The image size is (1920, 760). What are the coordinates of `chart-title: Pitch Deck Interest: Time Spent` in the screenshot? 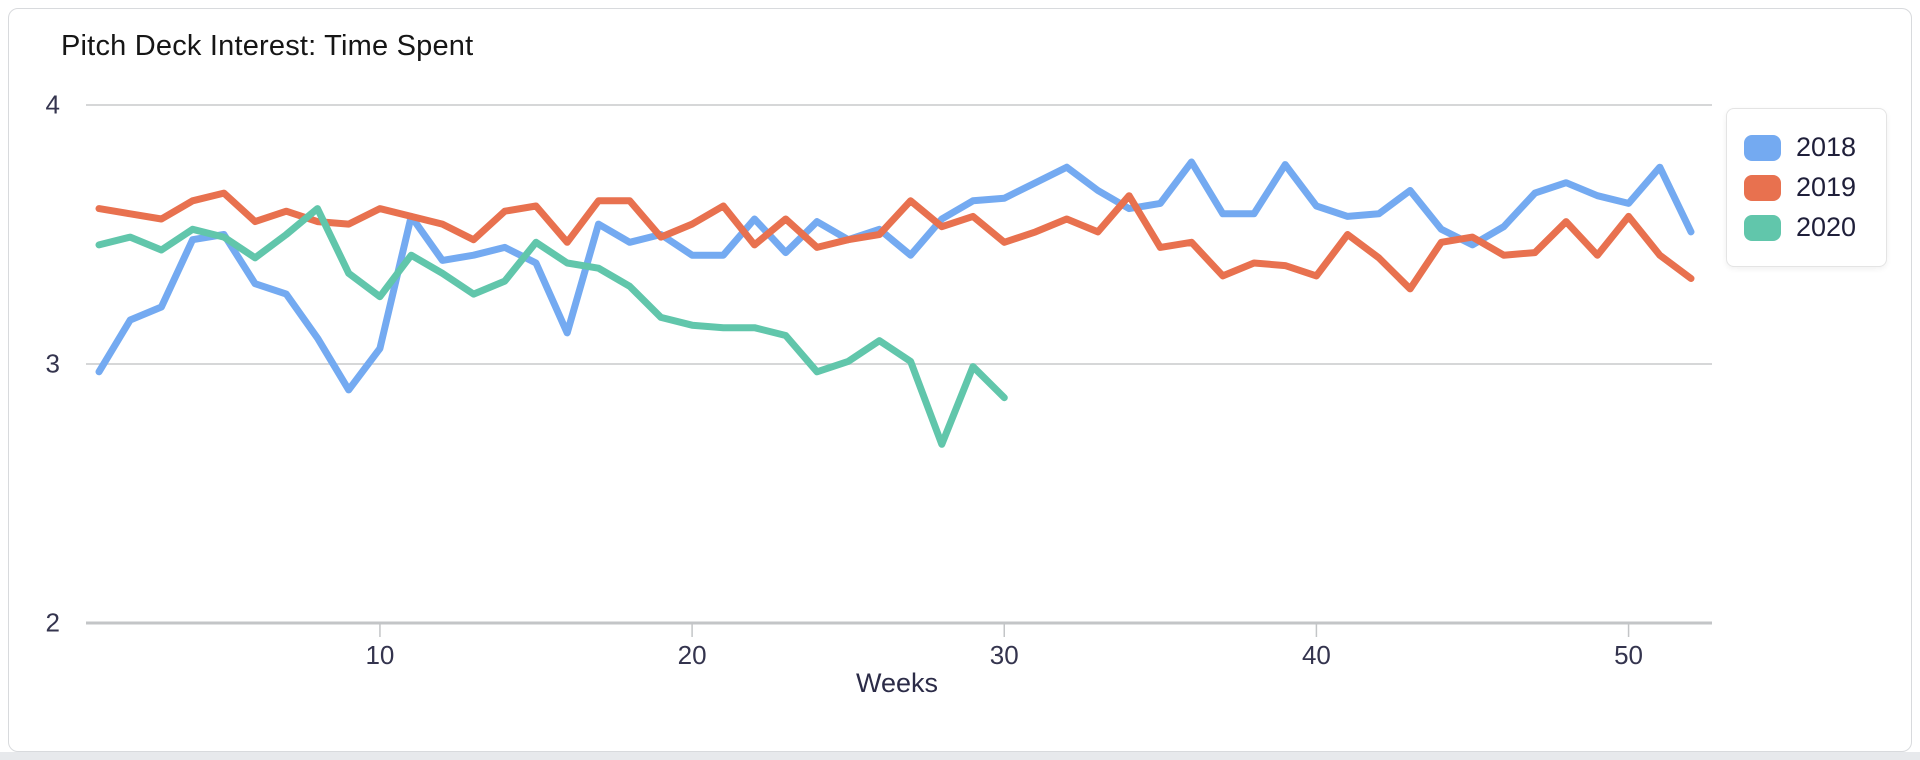 It's located at (267, 46).